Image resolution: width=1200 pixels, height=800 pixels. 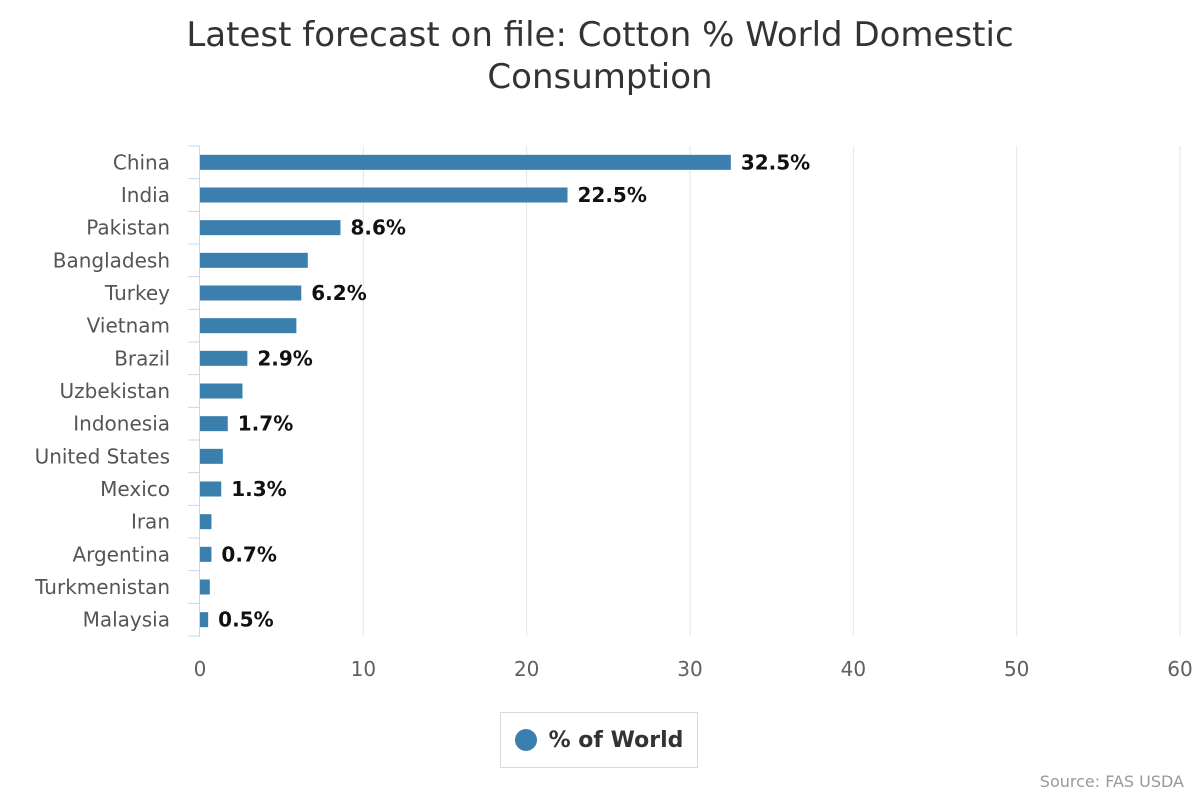 What do you see at coordinates (221, 391) in the screenshot?
I see `bar-uzbekistan` at bounding box center [221, 391].